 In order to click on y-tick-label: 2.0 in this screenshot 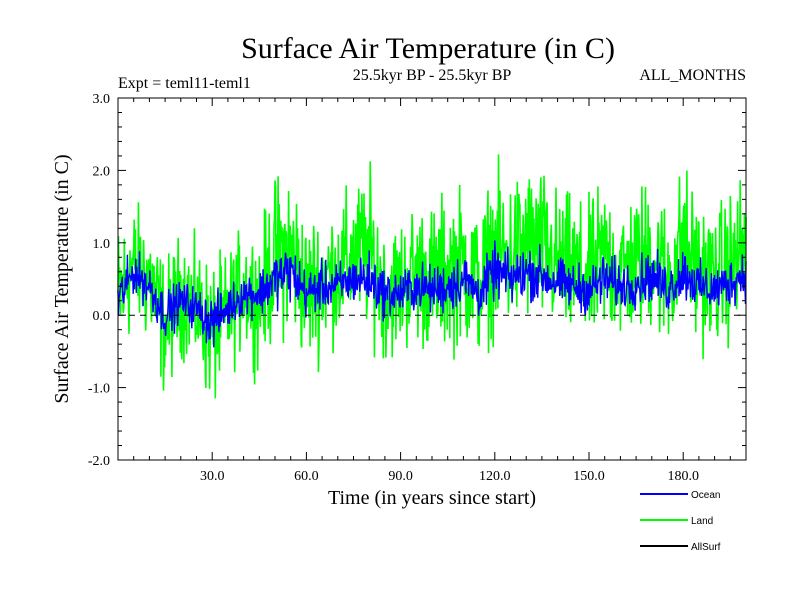, I will do `click(102, 171)`.